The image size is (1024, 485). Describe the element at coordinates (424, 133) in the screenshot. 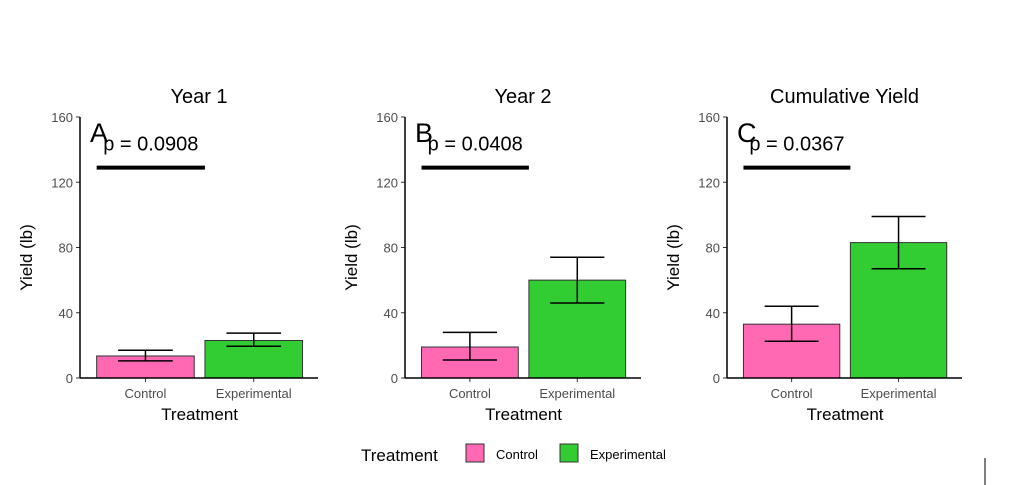

I see `panel-label: B` at that location.